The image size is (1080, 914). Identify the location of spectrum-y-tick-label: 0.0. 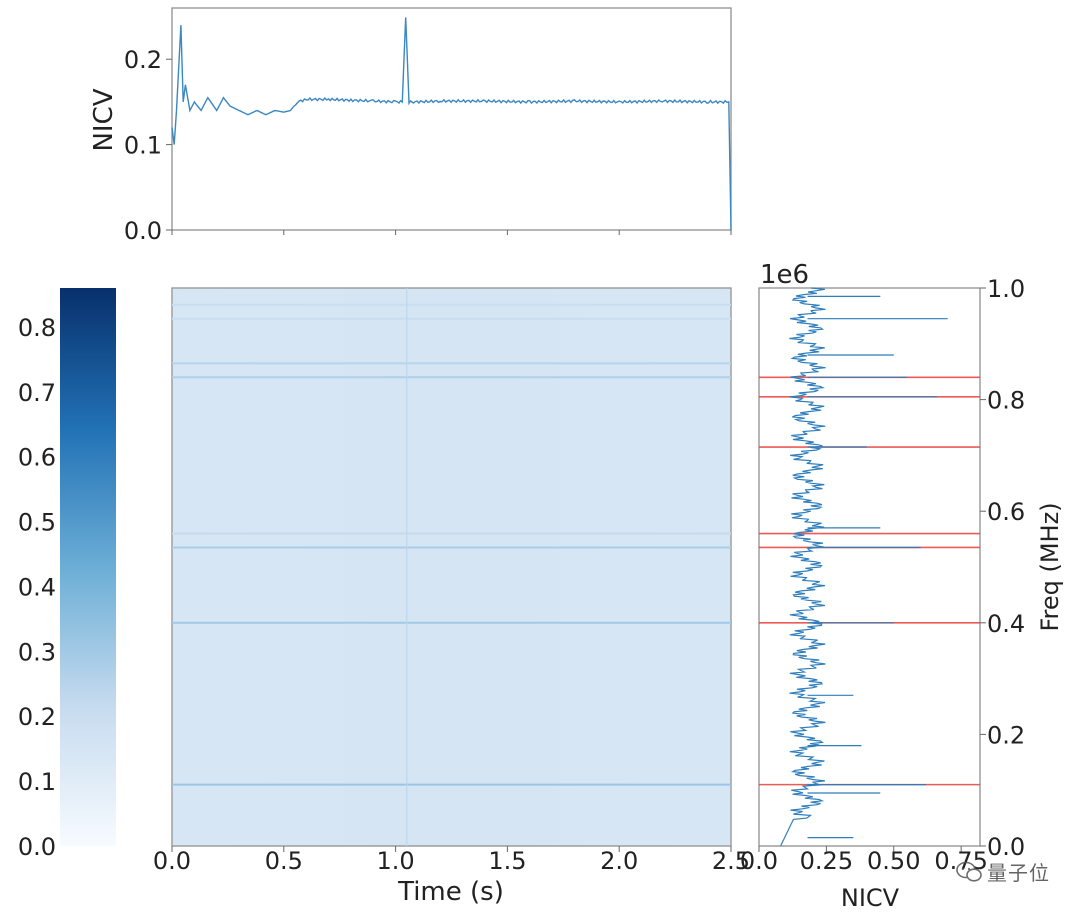
(1006, 847).